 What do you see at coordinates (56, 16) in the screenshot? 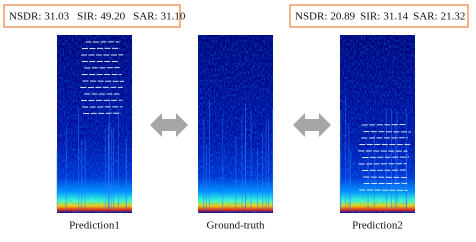
I see `metric-value: 31.03` at bounding box center [56, 16].